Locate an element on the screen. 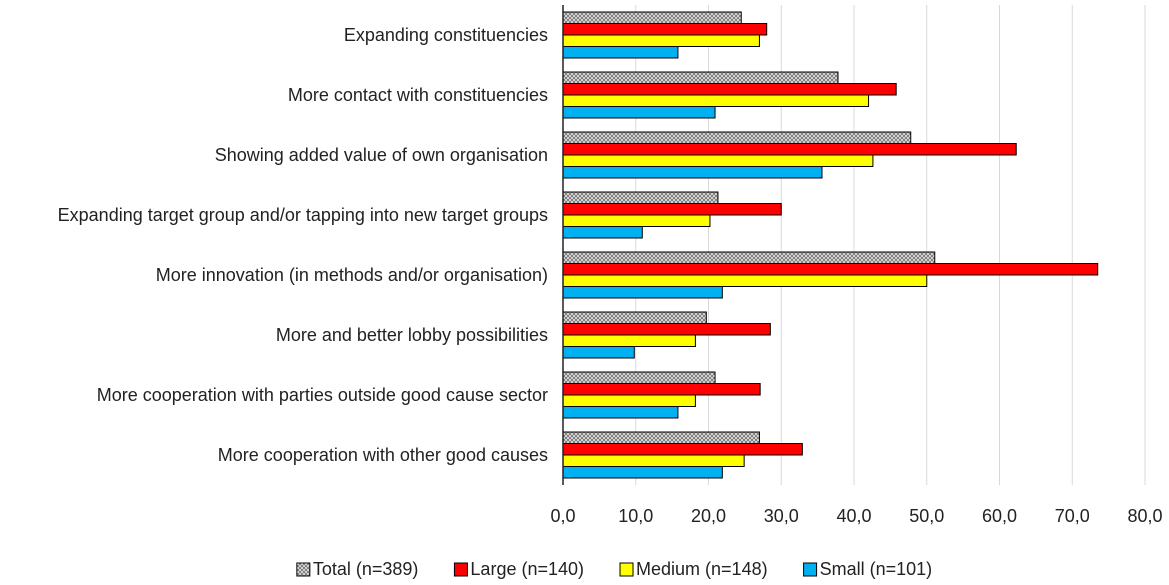 The image size is (1169, 585). y-tick-label: More contact with constituencies is located at coordinates (417, 95).